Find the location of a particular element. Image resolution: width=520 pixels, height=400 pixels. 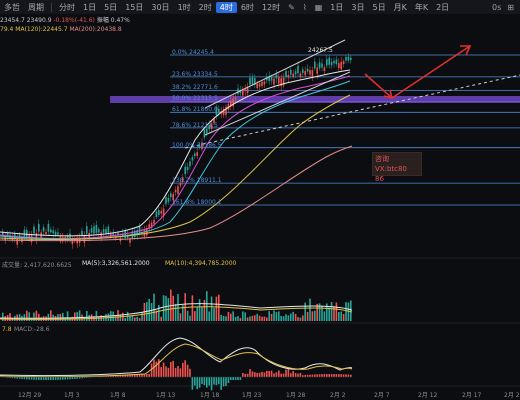

toolbar-item-0: 多哲 is located at coordinates (12, 7).